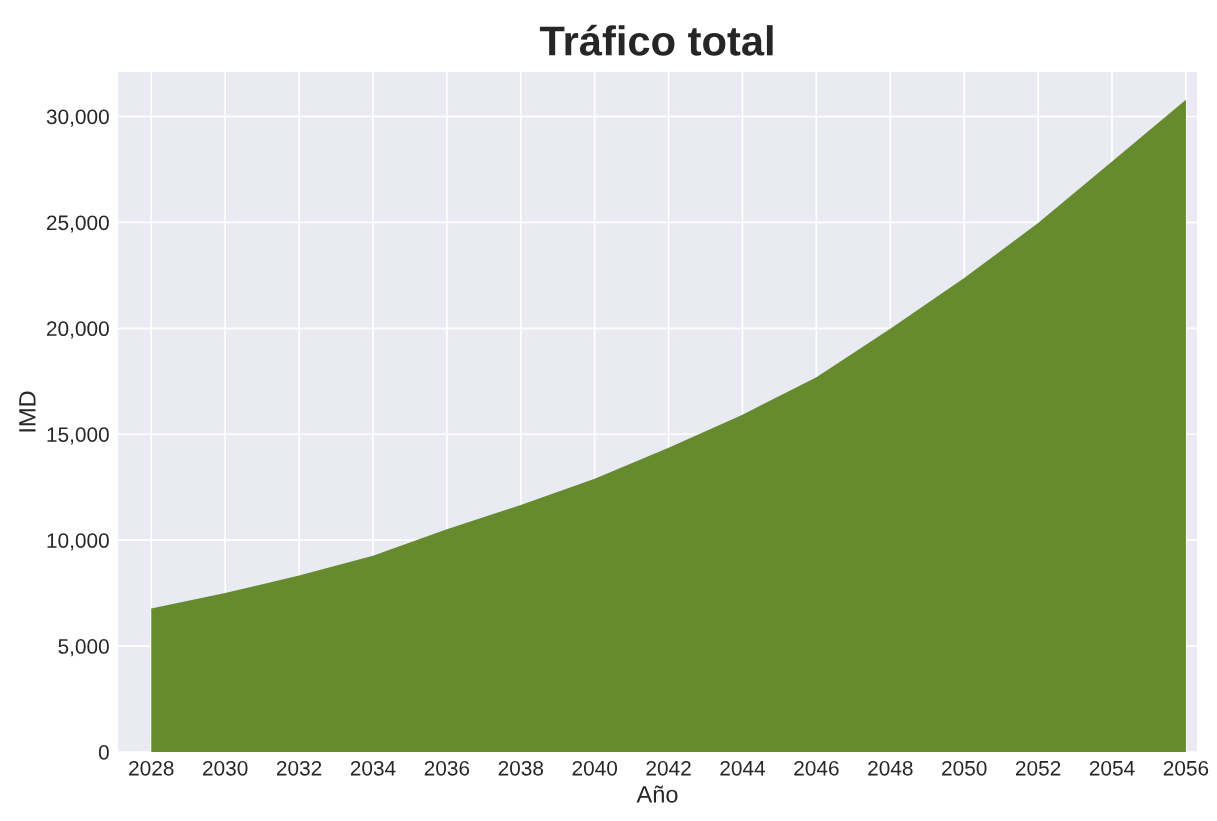 The width and height of the screenshot is (1217, 821). What do you see at coordinates (78, 330) in the screenshot?
I see `y-tick-label: 20,000` at bounding box center [78, 330].